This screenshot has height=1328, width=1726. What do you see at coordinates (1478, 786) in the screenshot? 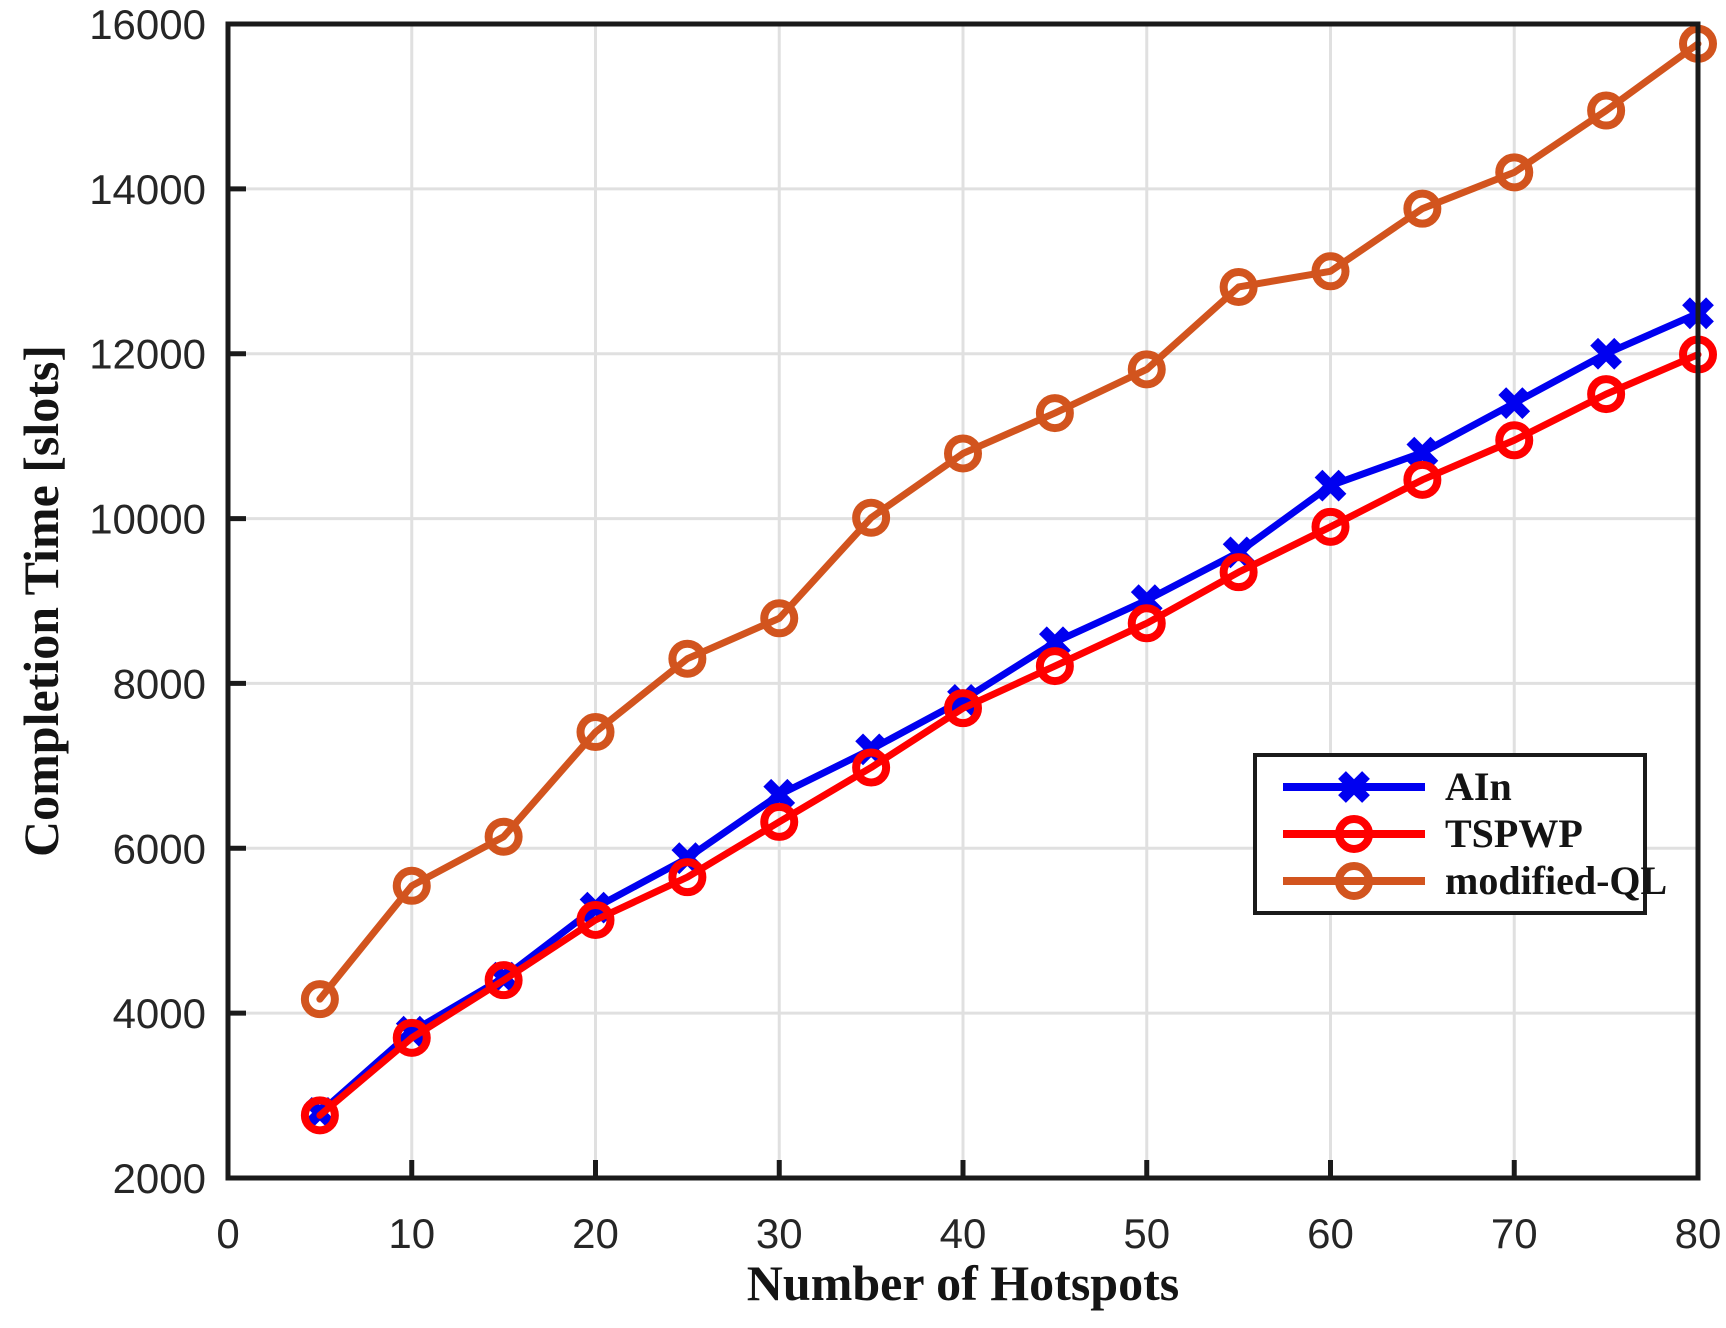
I see `legend-label: AIn` at bounding box center [1478, 786].